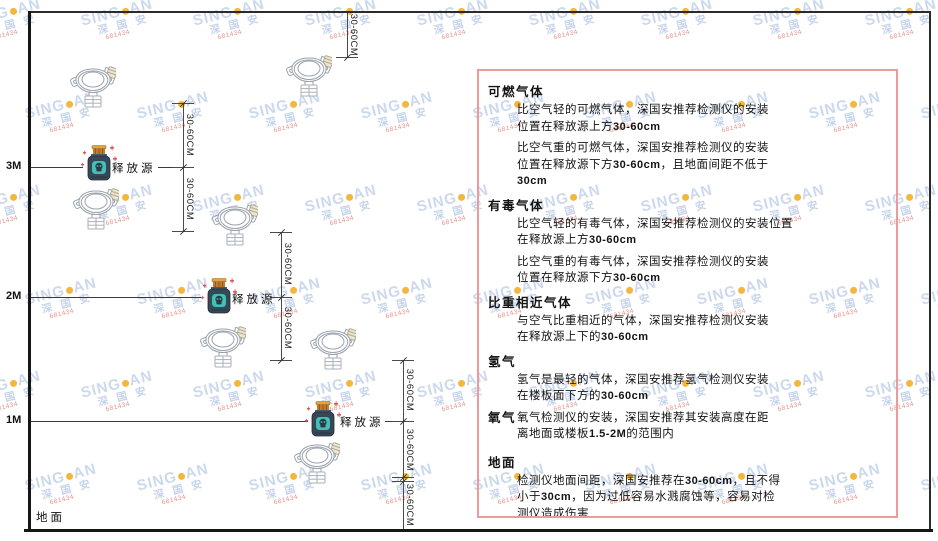 The width and height of the screenshot is (938, 541). Describe the element at coordinates (170, 167) in the screenshot. I see `connector-line` at that location.